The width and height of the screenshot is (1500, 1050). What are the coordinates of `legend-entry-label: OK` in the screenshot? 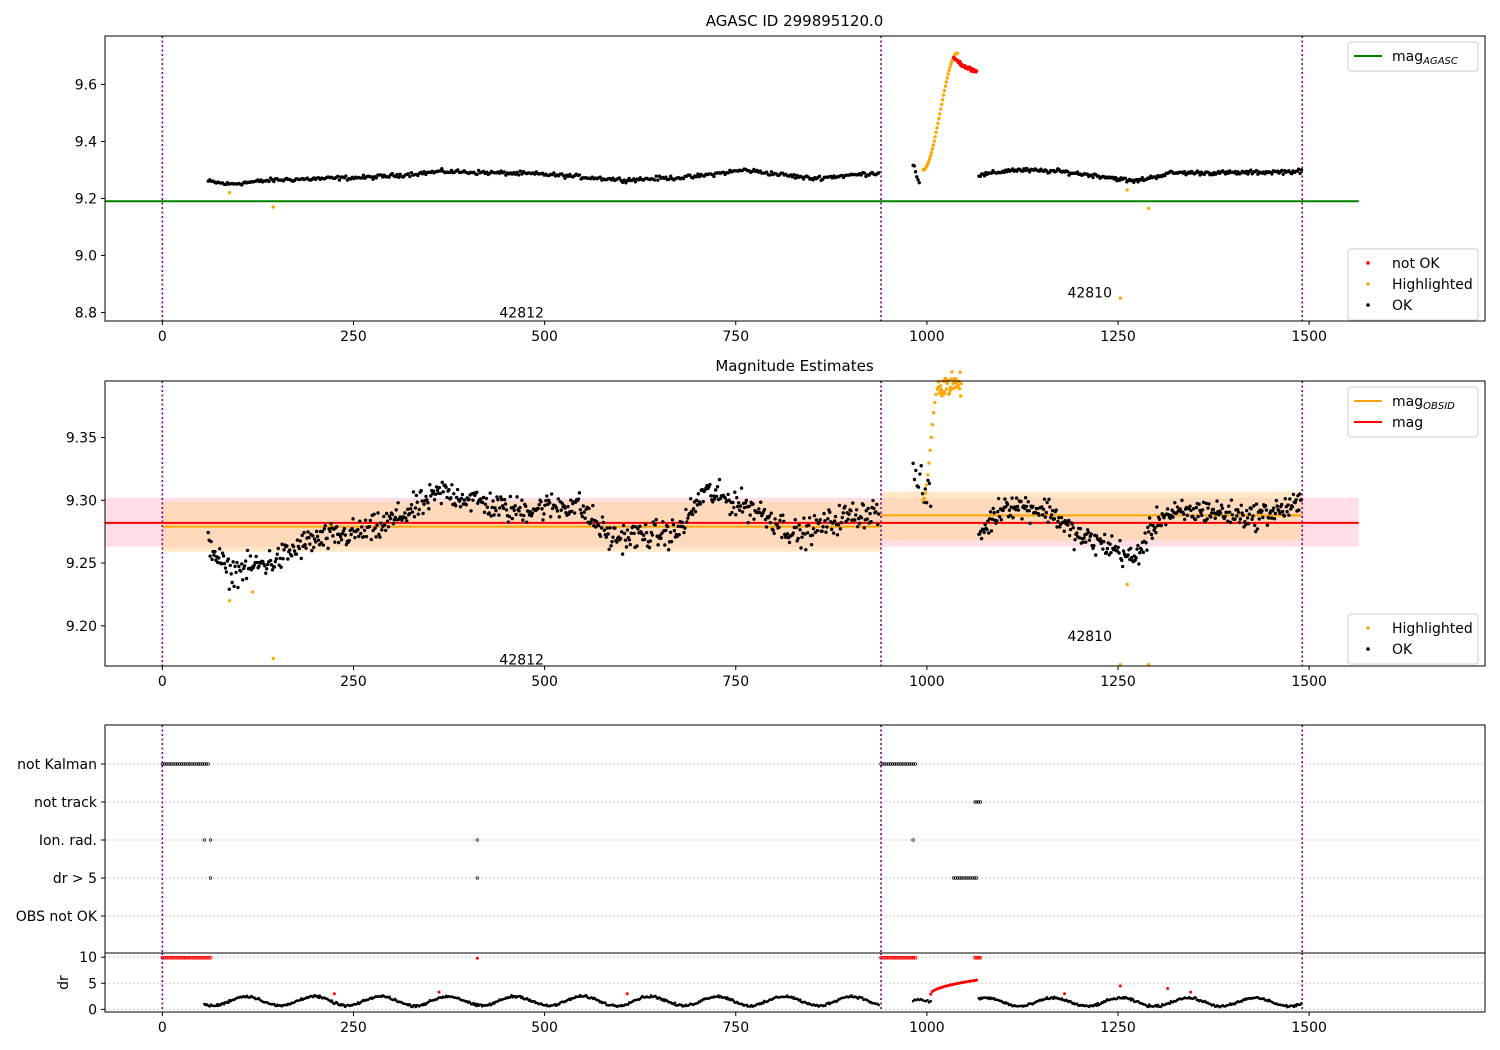 It's located at (1402, 650).